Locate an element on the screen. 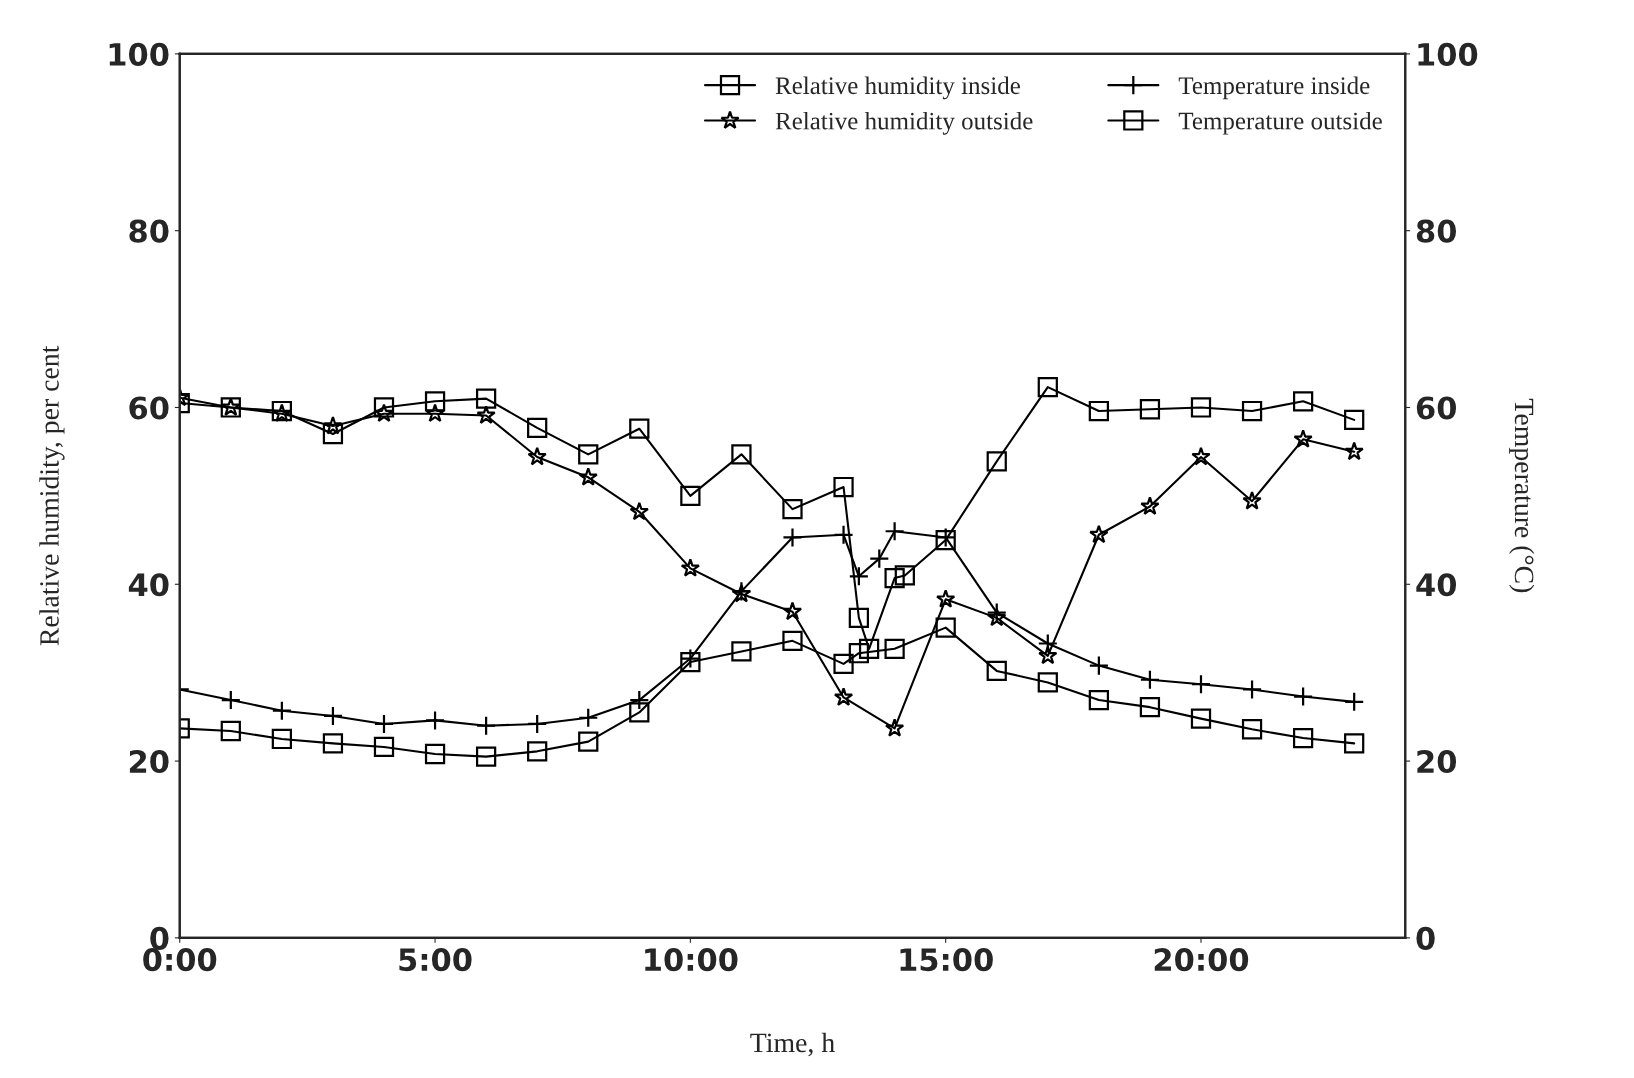 This screenshot has width=1634, height=1078. legend-label: Relative humidity inside is located at coordinates (897, 88).